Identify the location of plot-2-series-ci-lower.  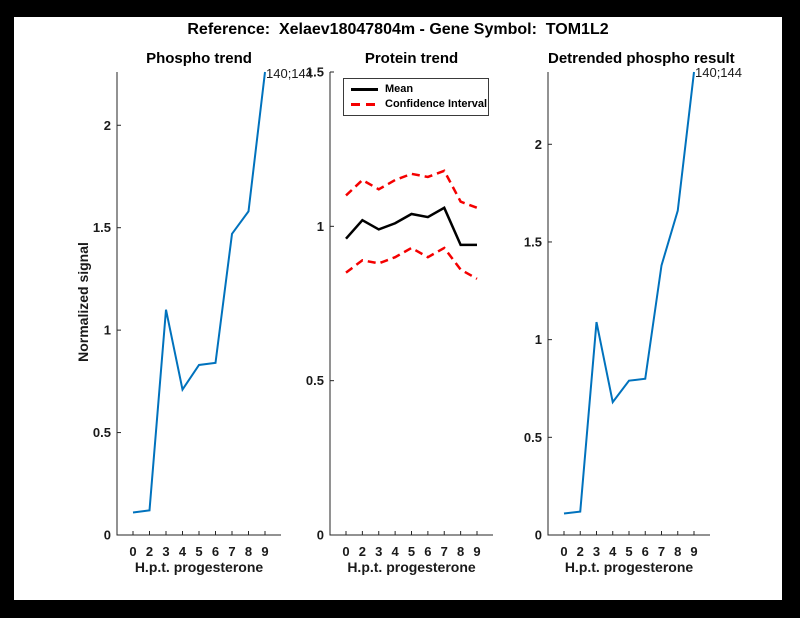
(411, 263).